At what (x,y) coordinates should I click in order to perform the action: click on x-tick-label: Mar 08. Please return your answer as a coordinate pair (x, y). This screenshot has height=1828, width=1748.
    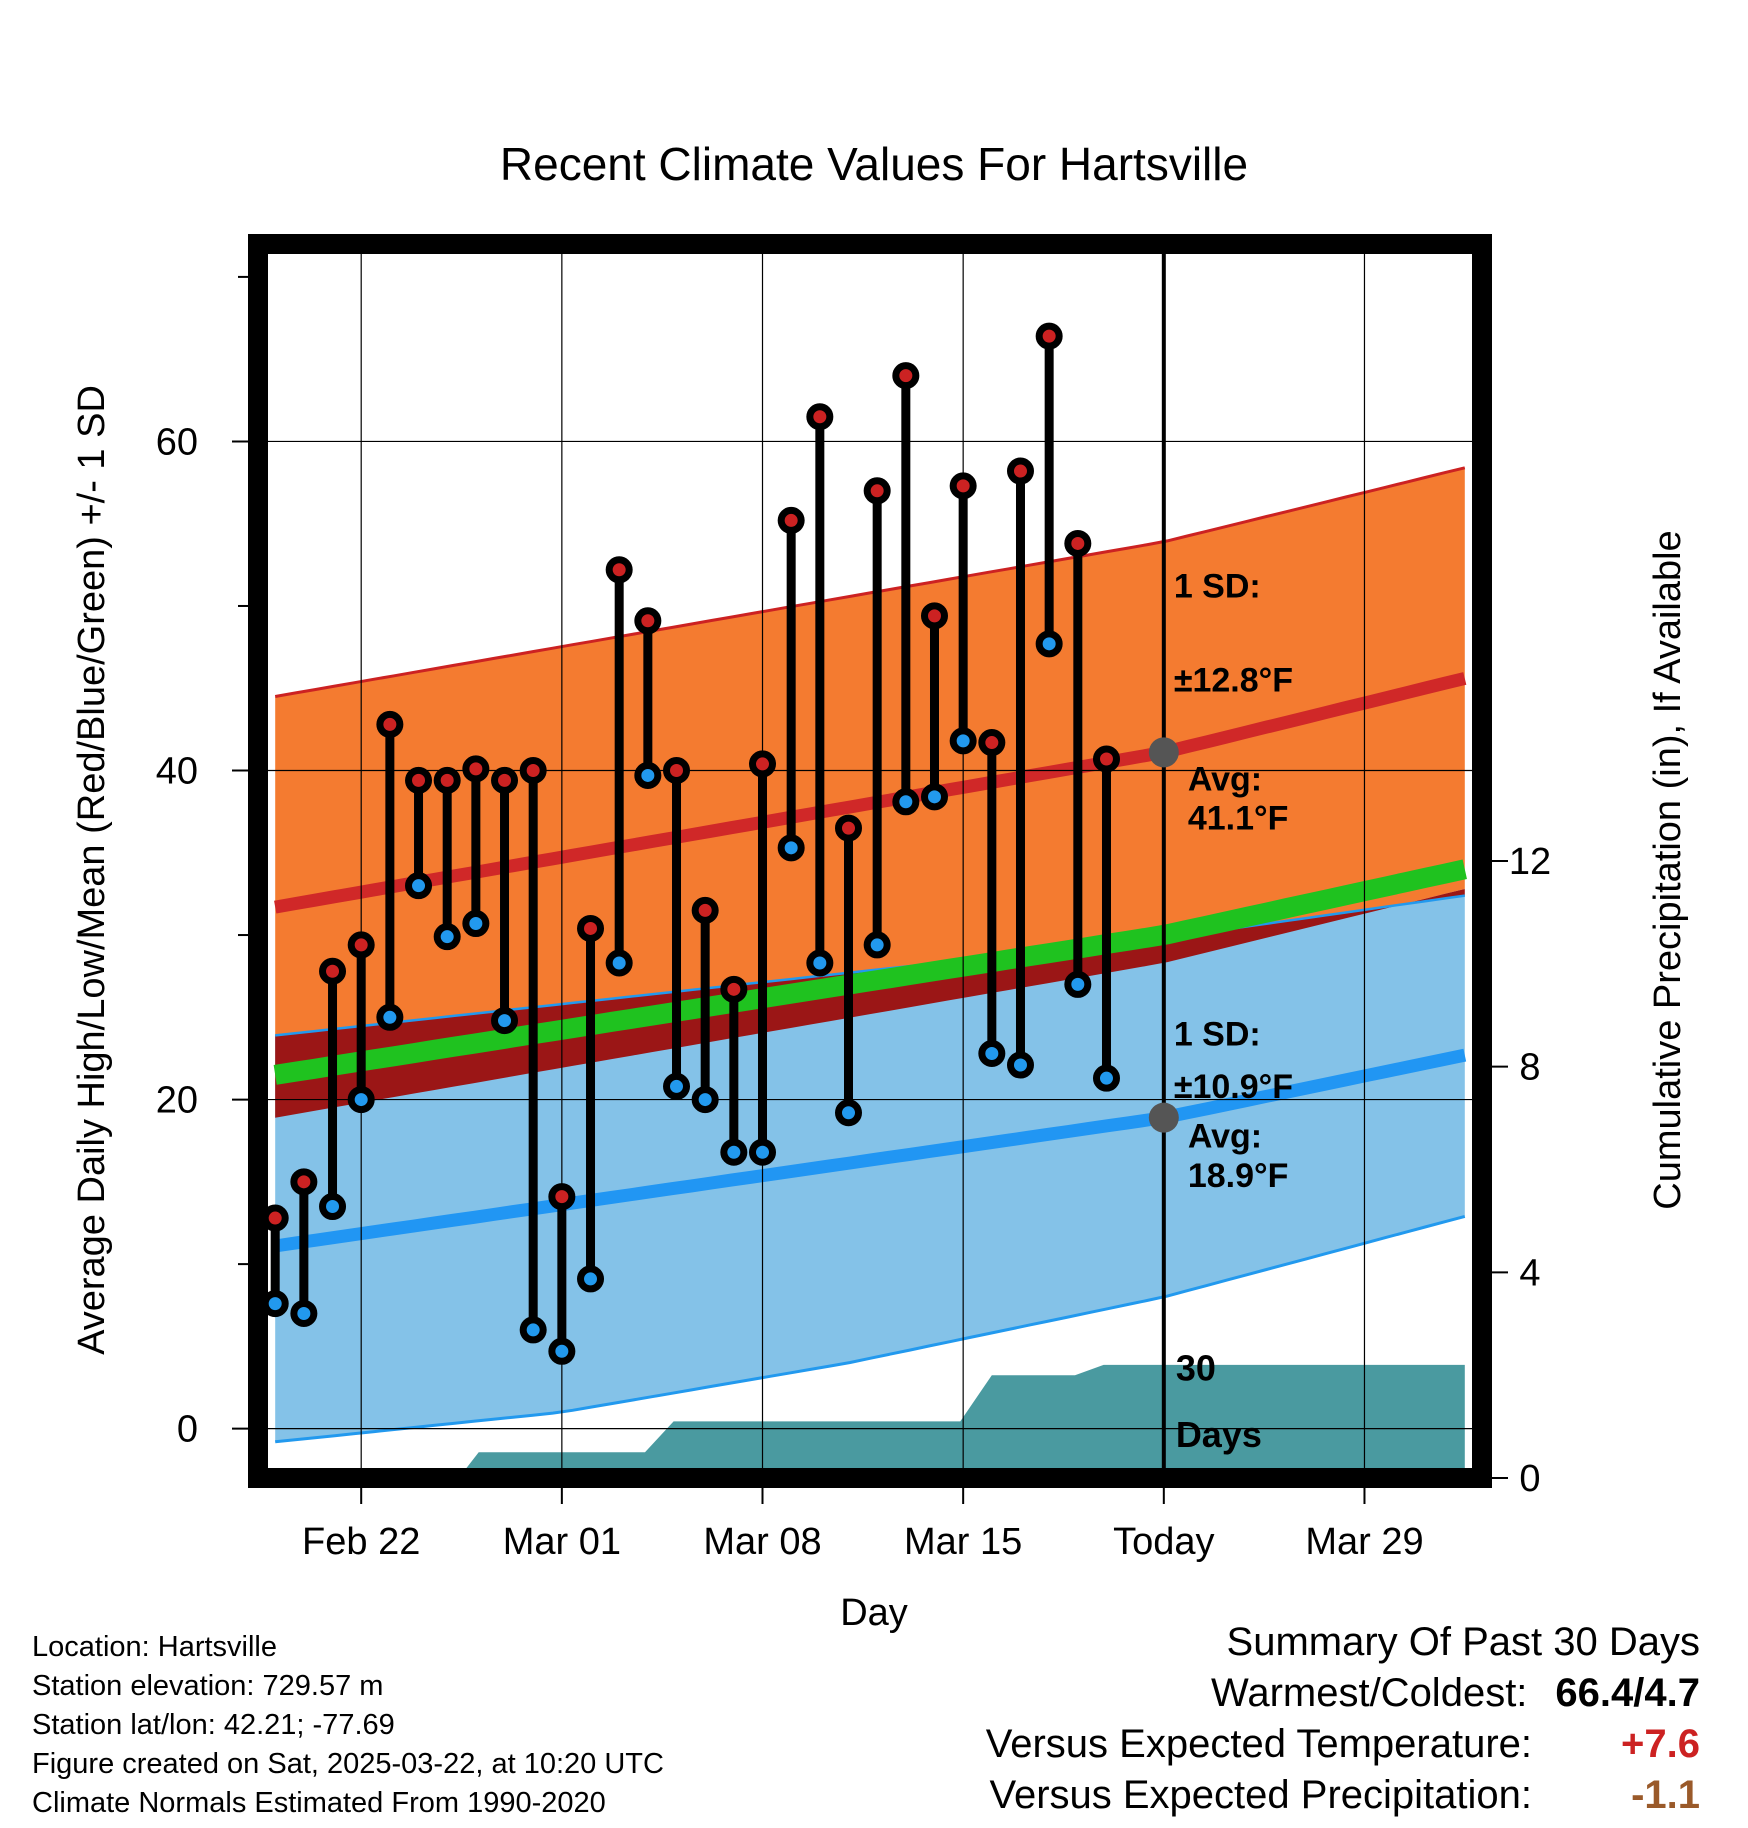
    Looking at the image, I should click on (762, 1542).